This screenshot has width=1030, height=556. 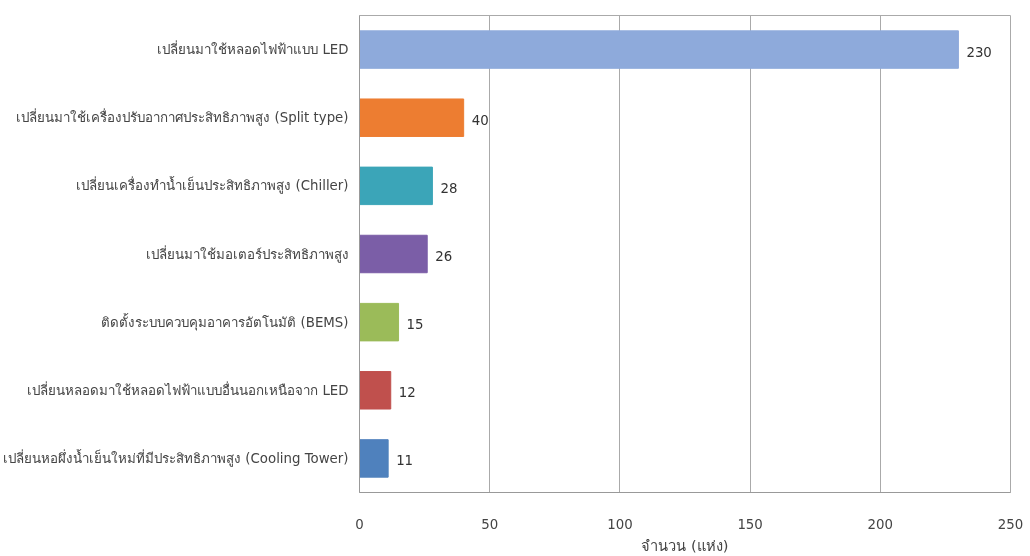 What do you see at coordinates (176, 457) in the screenshot?
I see `y-tick-label: เปลี่ยนหอผึ่งน้ำเย็นใหม่ที่มีประสิทธิภาพสูง (Cooling Tower)` at bounding box center [176, 457].